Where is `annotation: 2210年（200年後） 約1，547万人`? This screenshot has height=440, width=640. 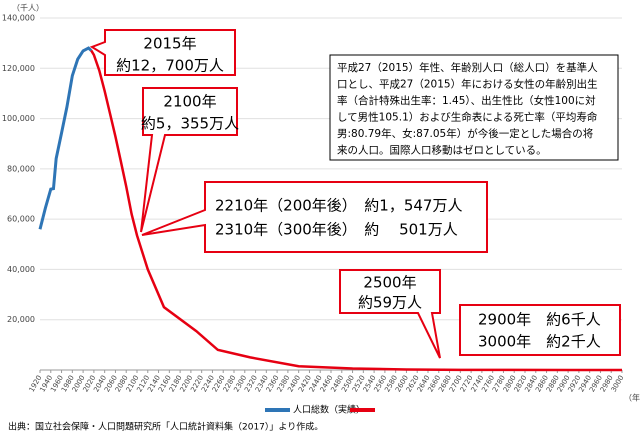 annotation: 2210年（200年後） 約1，547万人 is located at coordinates (338, 206).